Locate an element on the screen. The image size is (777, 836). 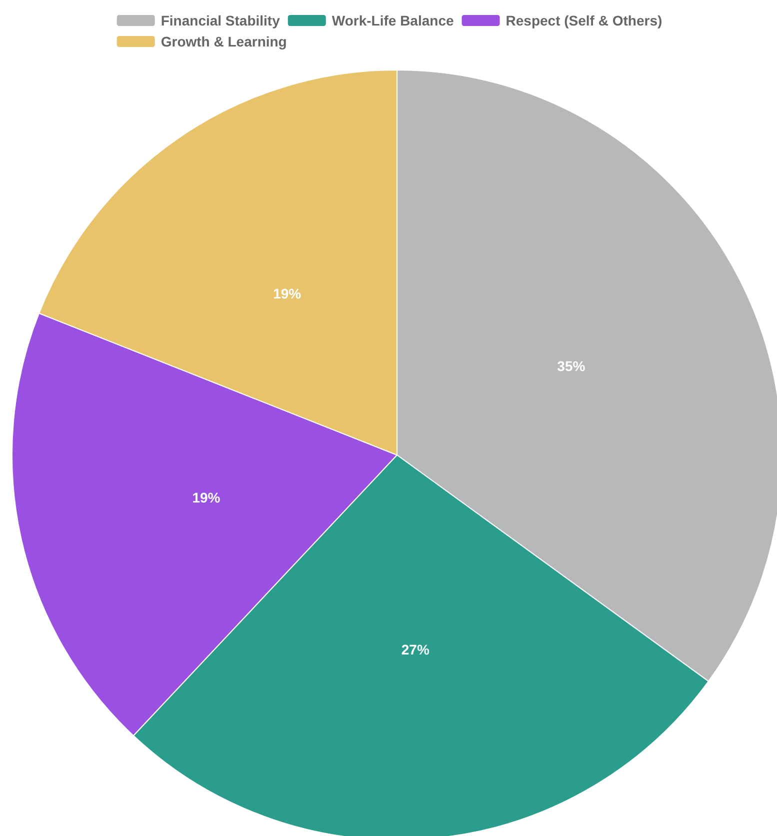
legend-label: Growth & Learning is located at coordinates (223, 42).